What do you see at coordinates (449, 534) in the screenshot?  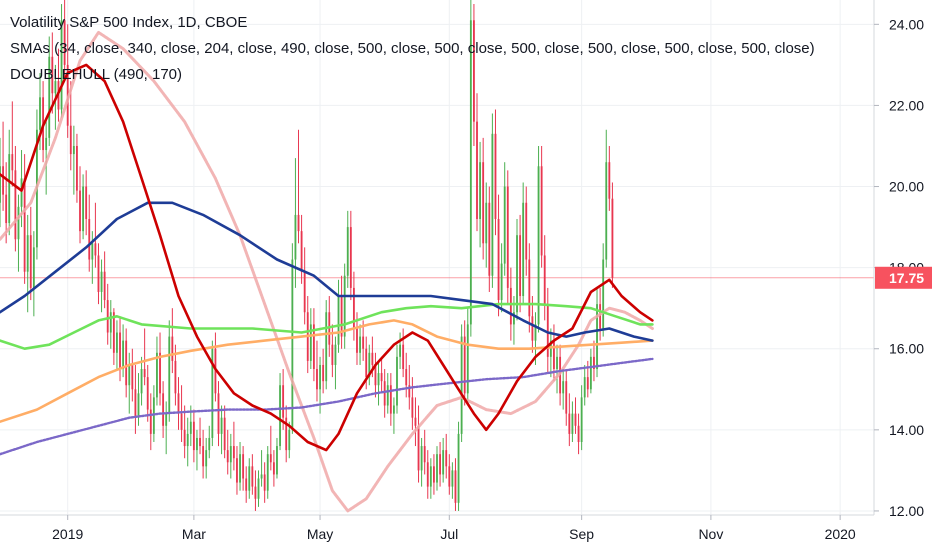 I see `x-tick-label: Jul` at bounding box center [449, 534].